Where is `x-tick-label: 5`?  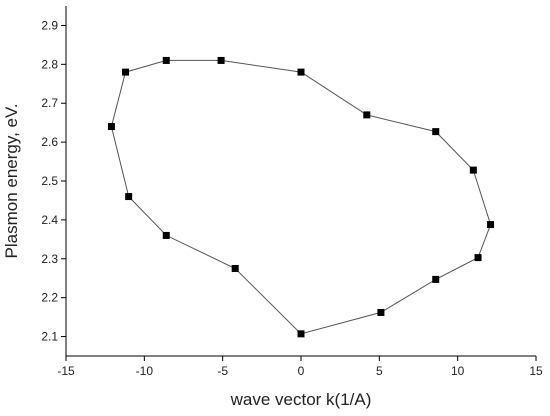
x-tick-label: 5 is located at coordinates (379, 371).